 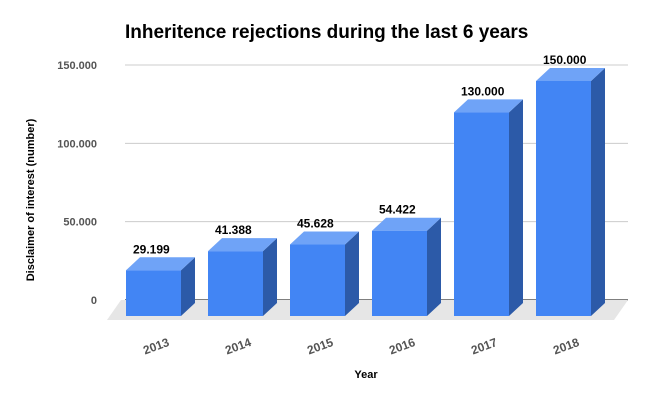 I want to click on bar-2015, so click(x=324, y=273).